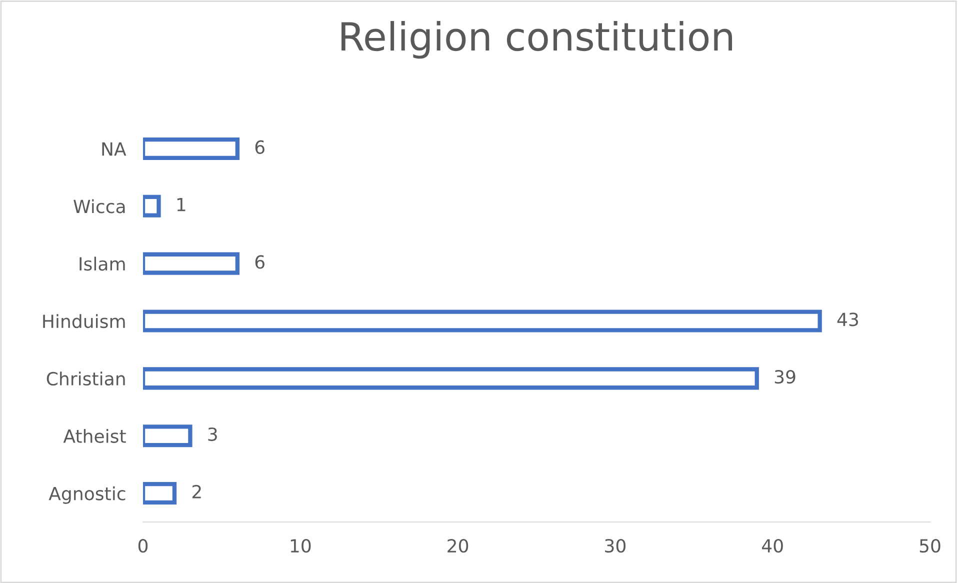 This screenshot has width=958, height=583. What do you see at coordinates (102, 263) in the screenshot?
I see `y-tick-label: Islam` at bounding box center [102, 263].